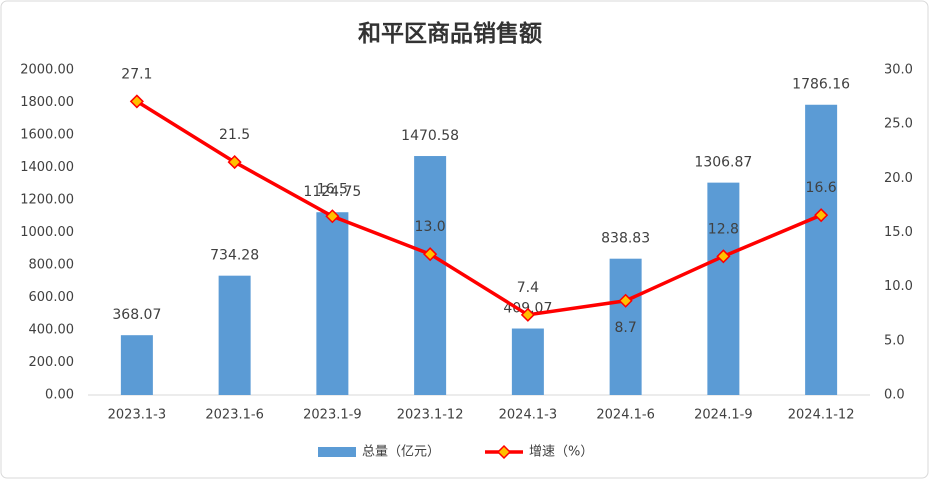  What do you see at coordinates (47, 102) in the screenshot?
I see `y-tick-label: 1800.00` at bounding box center [47, 102].